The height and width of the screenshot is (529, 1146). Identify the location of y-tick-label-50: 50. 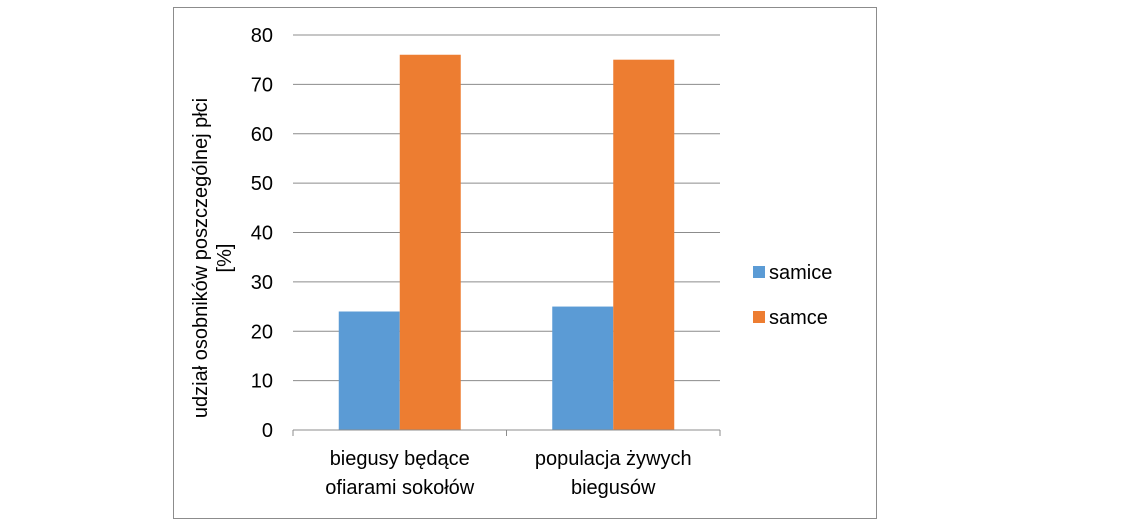
(262, 184).